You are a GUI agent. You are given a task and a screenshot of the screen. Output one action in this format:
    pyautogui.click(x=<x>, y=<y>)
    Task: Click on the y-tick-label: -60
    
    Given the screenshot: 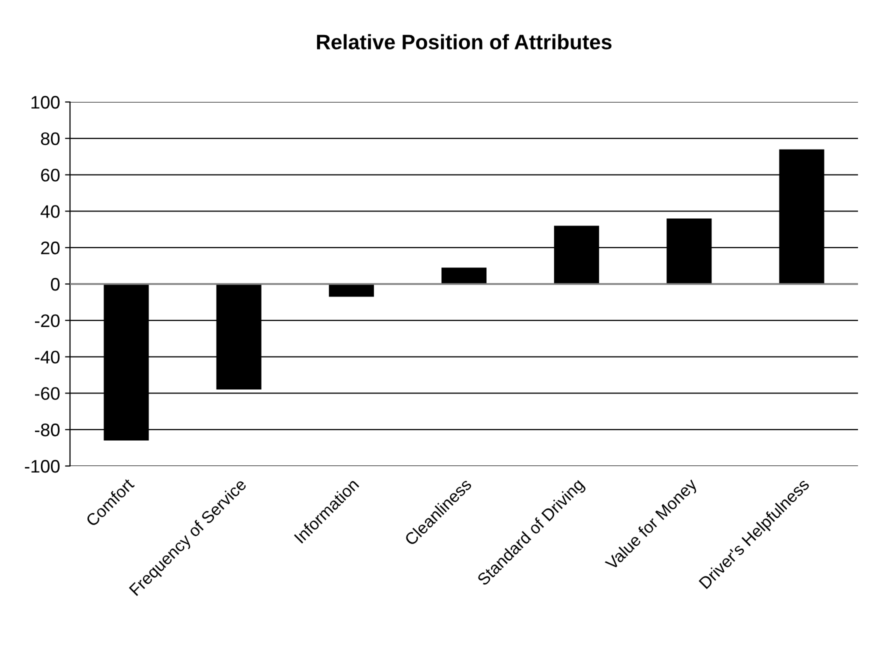 What is the action you would take?
    pyautogui.click(x=47, y=393)
    